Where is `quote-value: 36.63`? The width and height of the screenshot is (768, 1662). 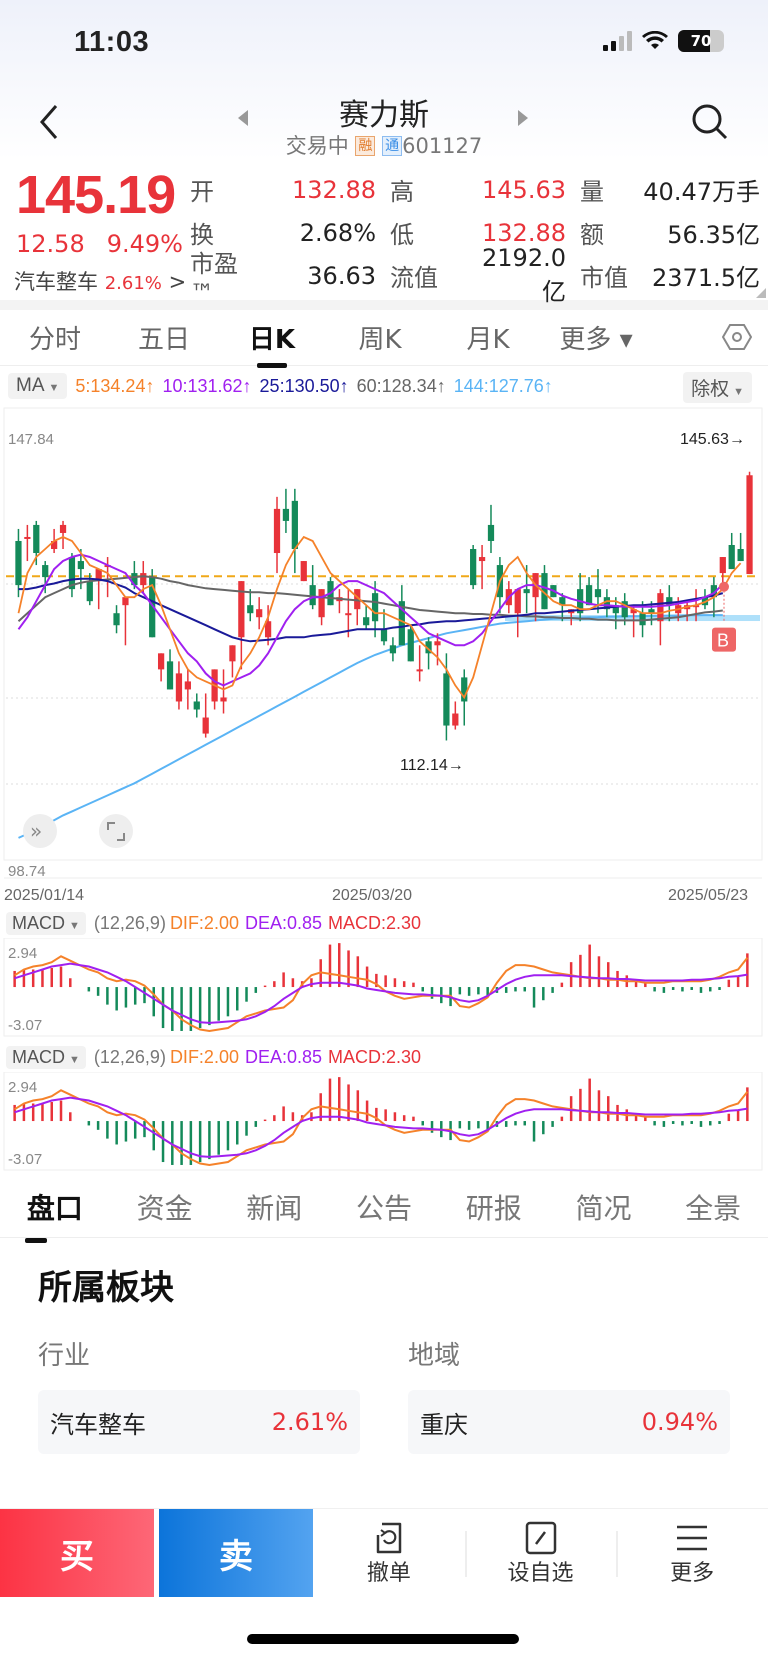
quote-value: 36.63 is located at coordinates (341, 275).